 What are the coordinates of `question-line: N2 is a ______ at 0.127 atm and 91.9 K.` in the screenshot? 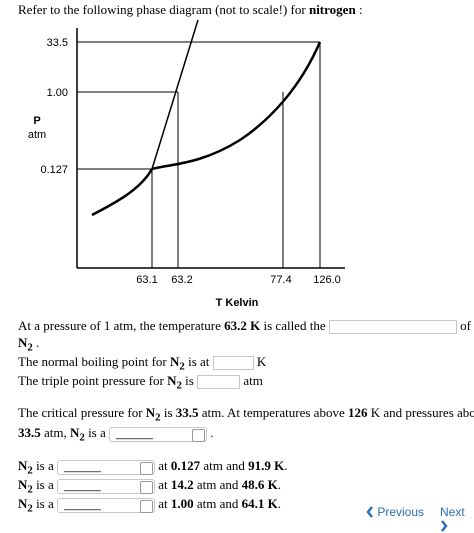 It's located at (153, 468).